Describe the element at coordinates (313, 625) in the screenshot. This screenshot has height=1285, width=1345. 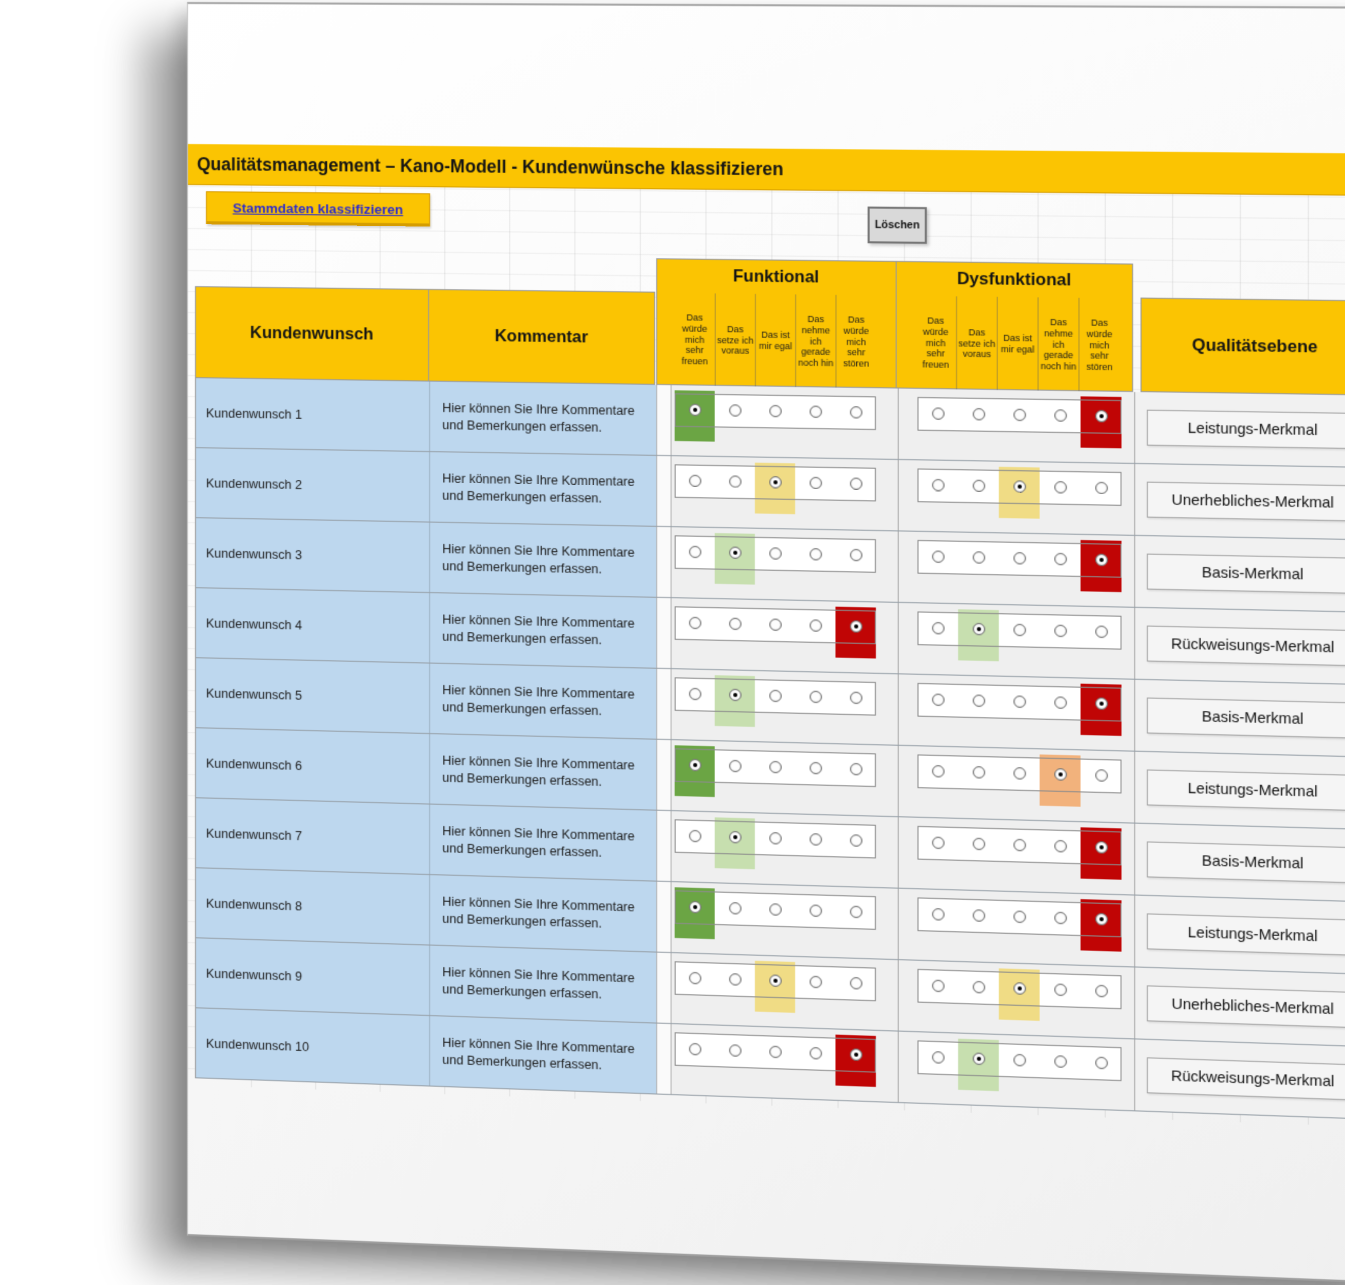
I see `kundenwunsch-cell: Kundenwunsch 4` at that location.